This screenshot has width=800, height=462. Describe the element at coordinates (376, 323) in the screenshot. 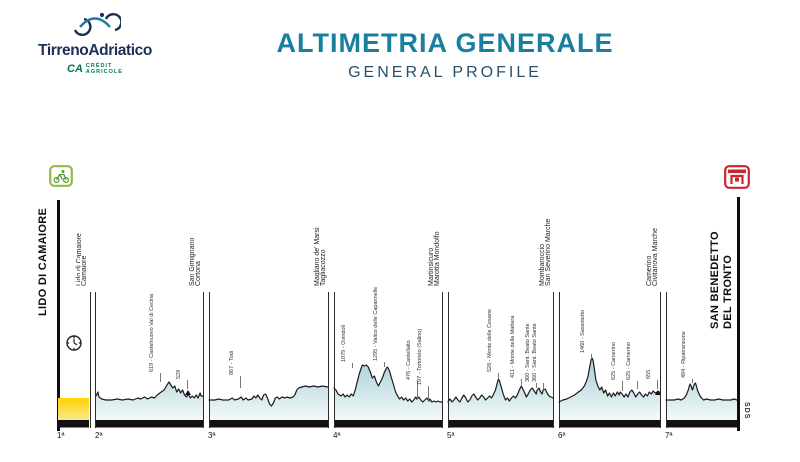

I see `peak-label: 1295 - Valico delle Capannelle` at that location.